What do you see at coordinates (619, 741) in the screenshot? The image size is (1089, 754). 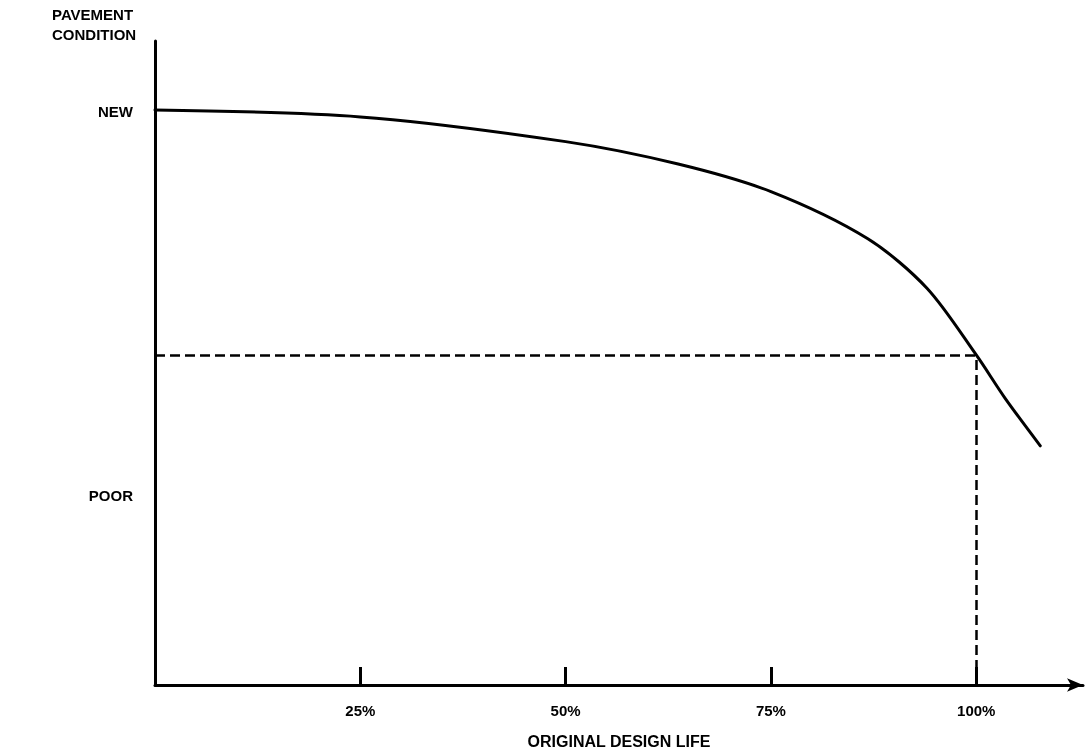 I see `x-axis-title: ORIGINAL DESIGN LIFE` at bounding box center [619, 741].